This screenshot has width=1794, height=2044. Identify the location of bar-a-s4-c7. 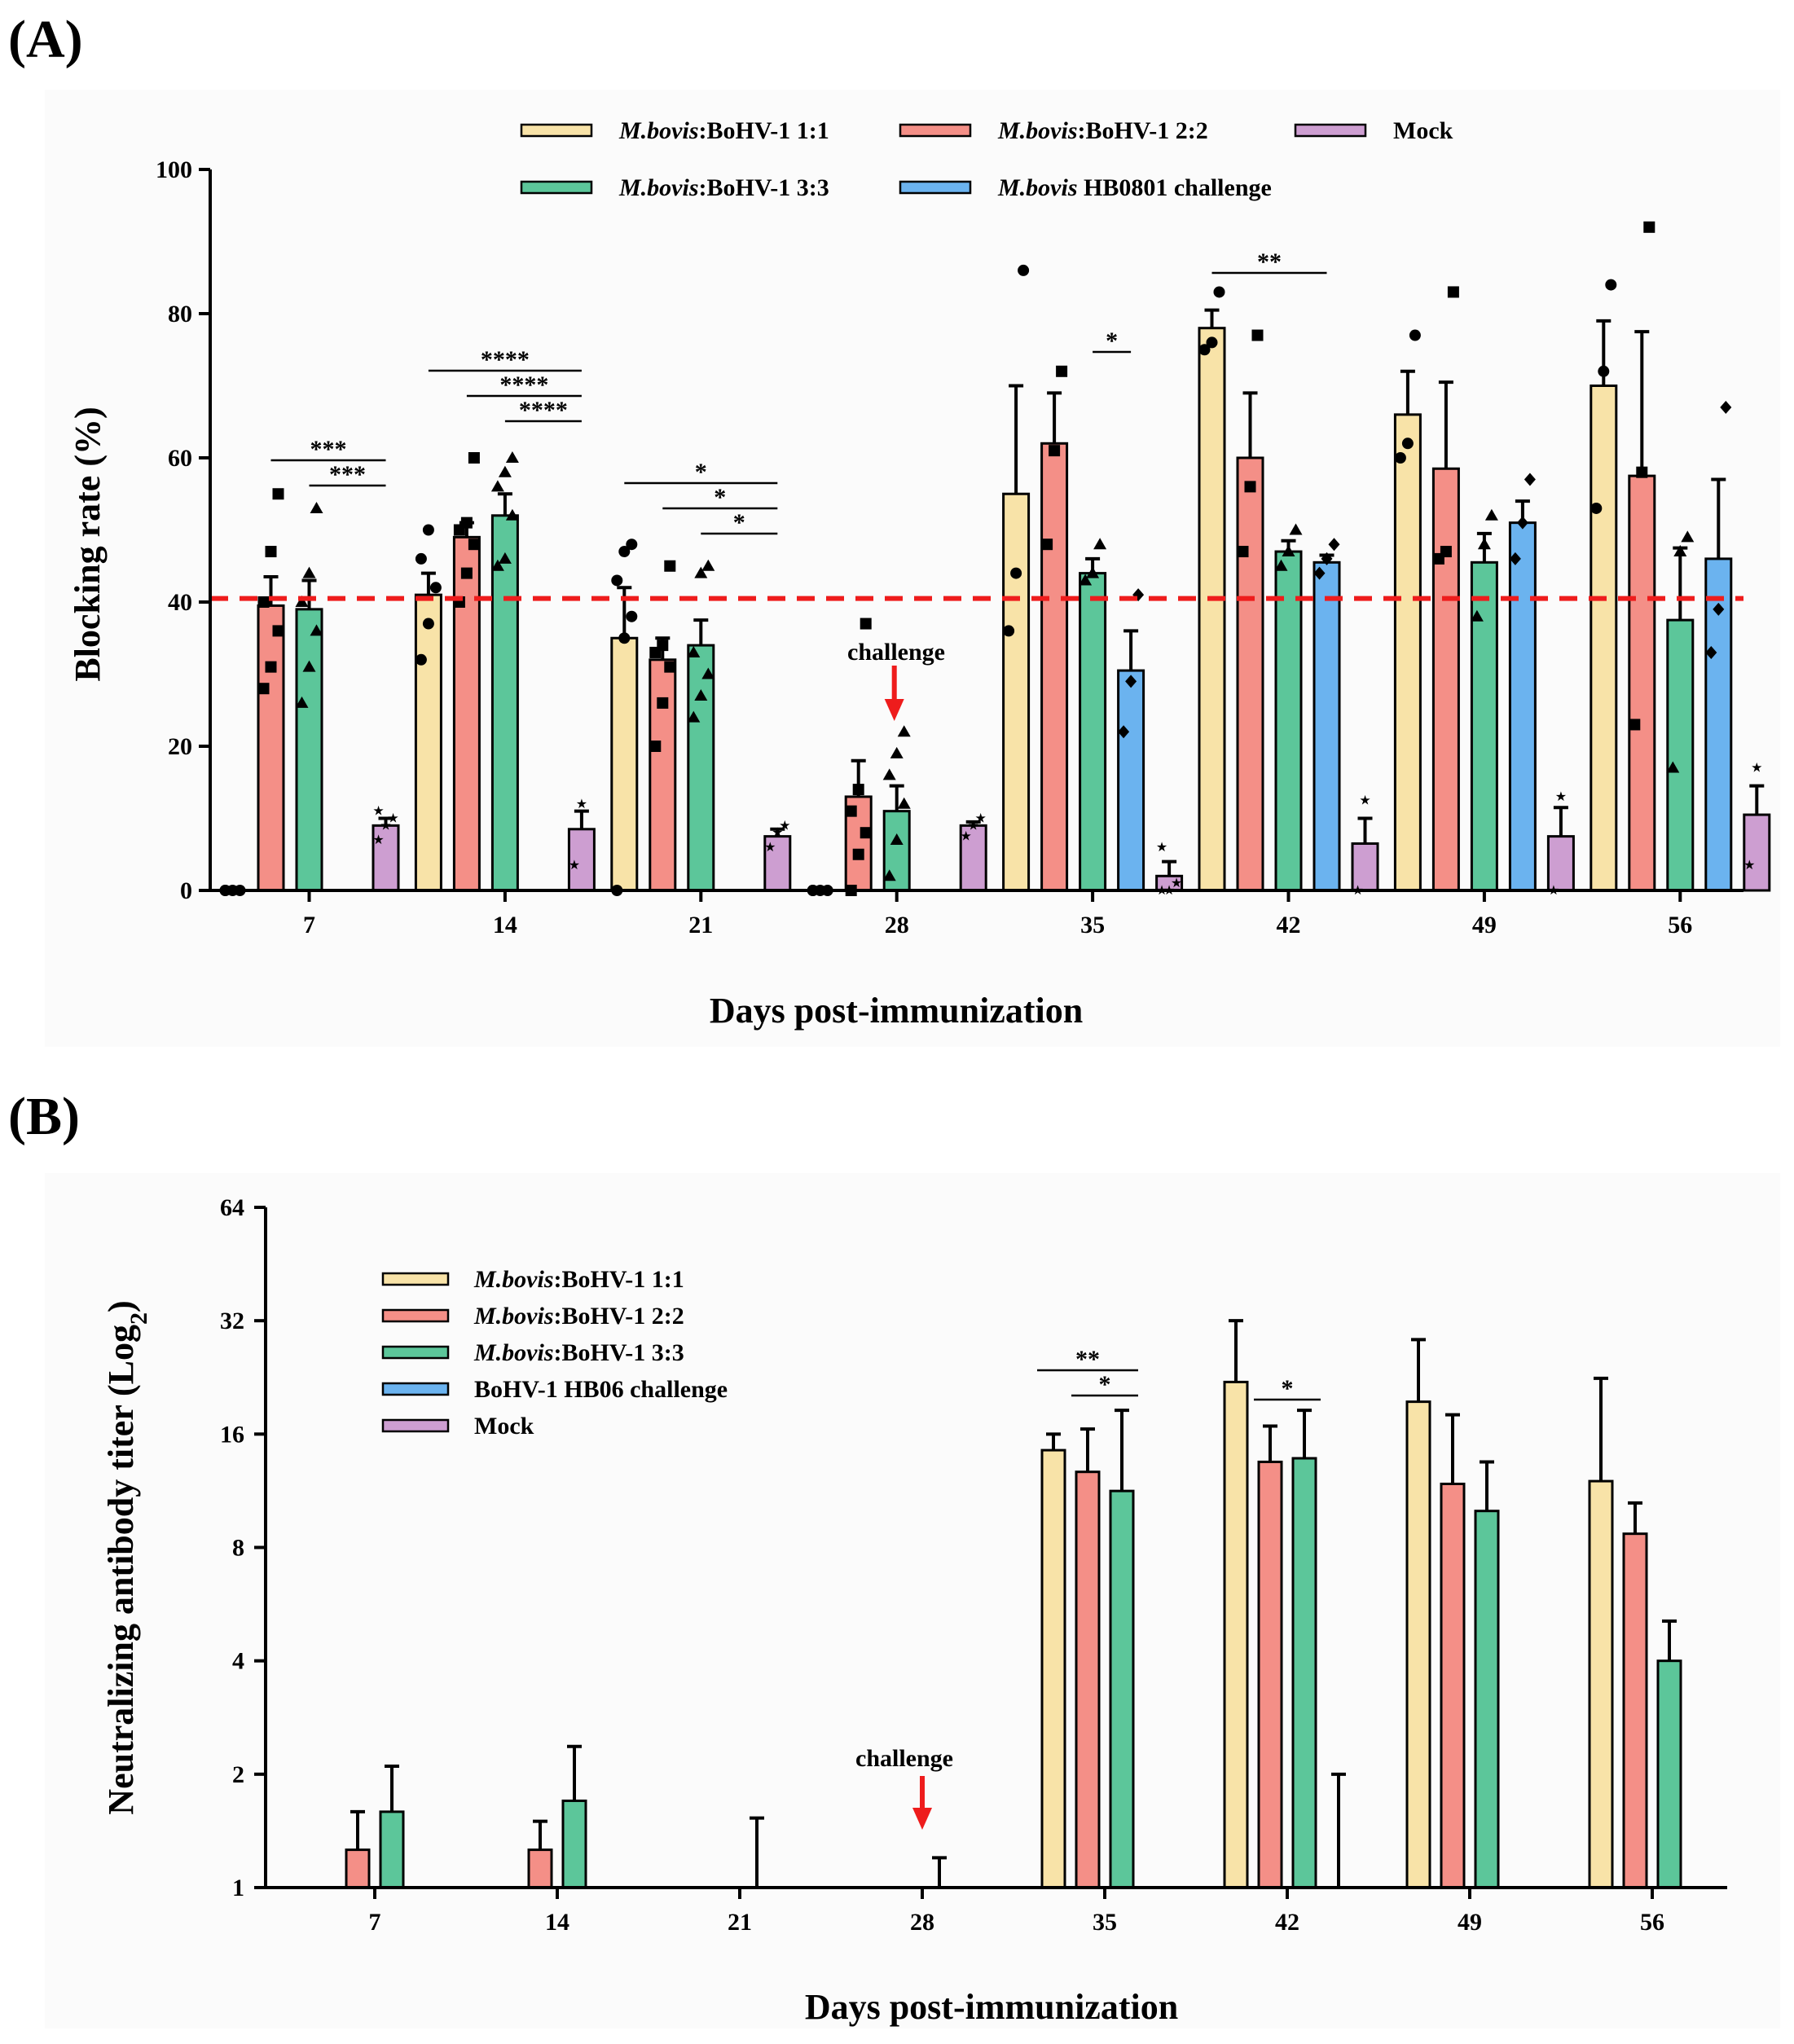
(1757, 852).